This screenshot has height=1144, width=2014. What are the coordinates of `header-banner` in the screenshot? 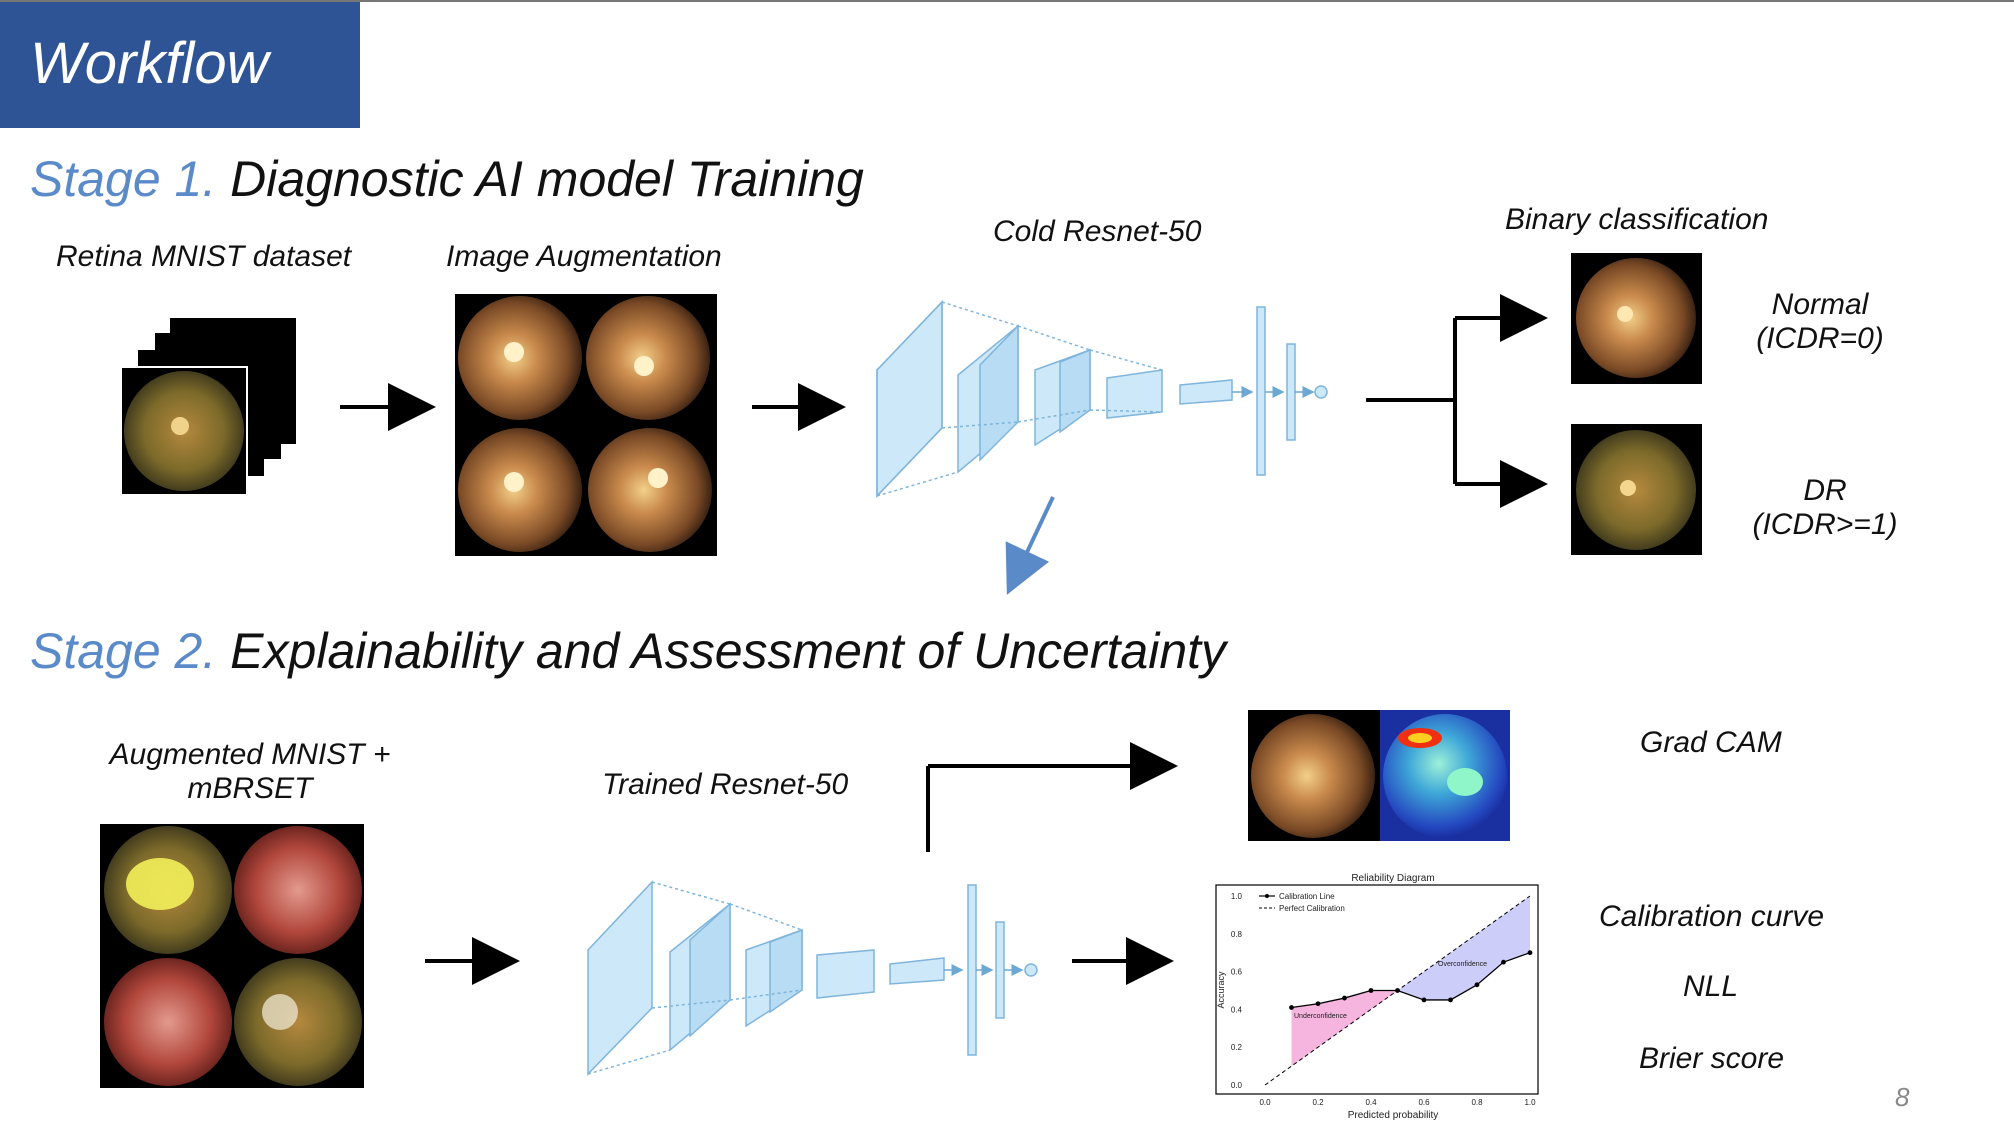 It's located at (180, 65).